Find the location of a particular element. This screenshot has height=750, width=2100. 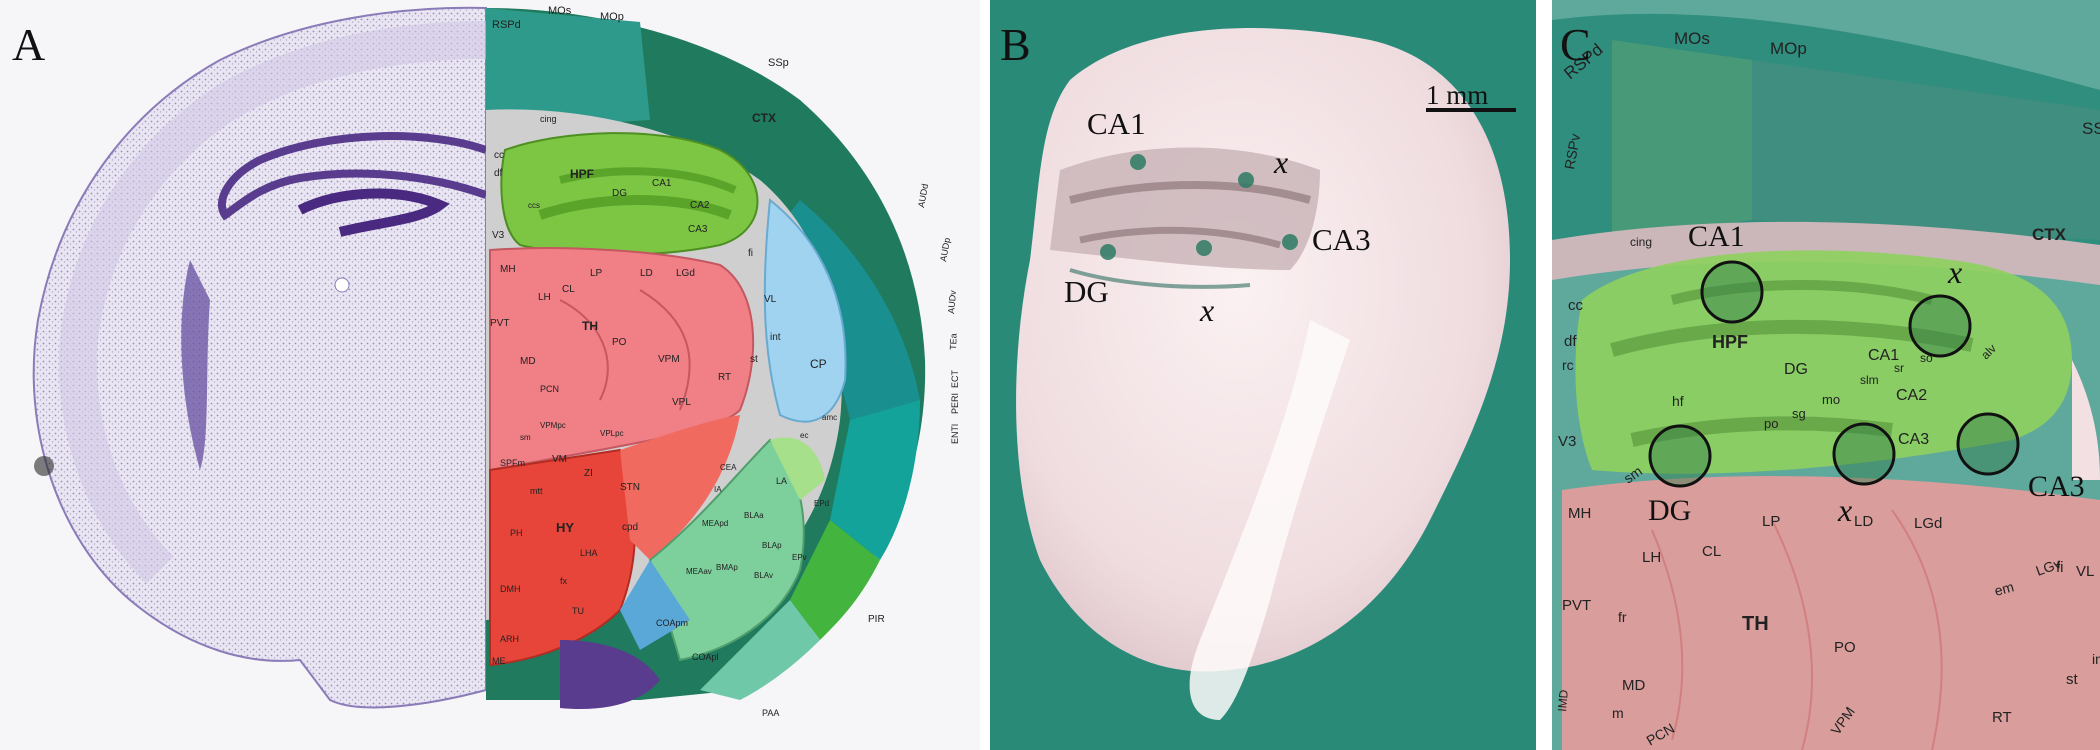

panel-letter: B is located at coordinates (1015, 44).